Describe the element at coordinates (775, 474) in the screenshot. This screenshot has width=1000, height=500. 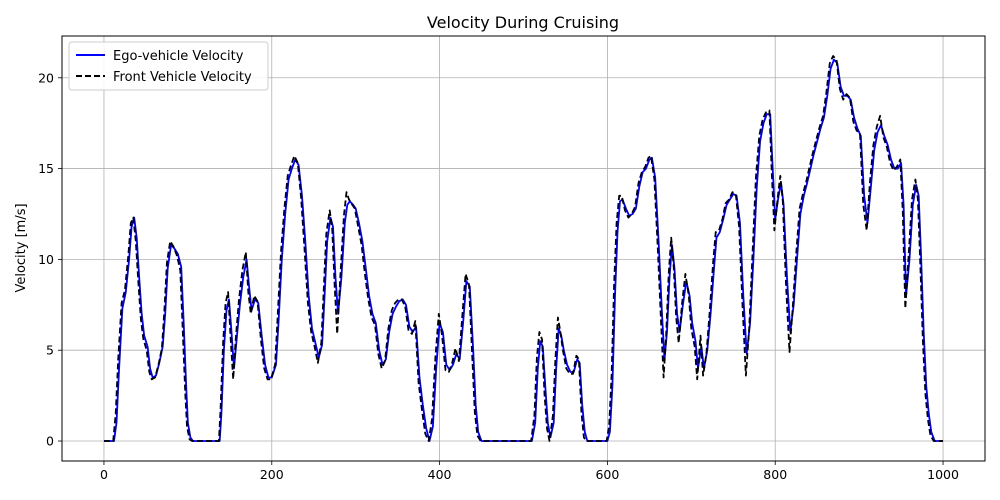
I see `x-tick-label-800: 800` at that location.